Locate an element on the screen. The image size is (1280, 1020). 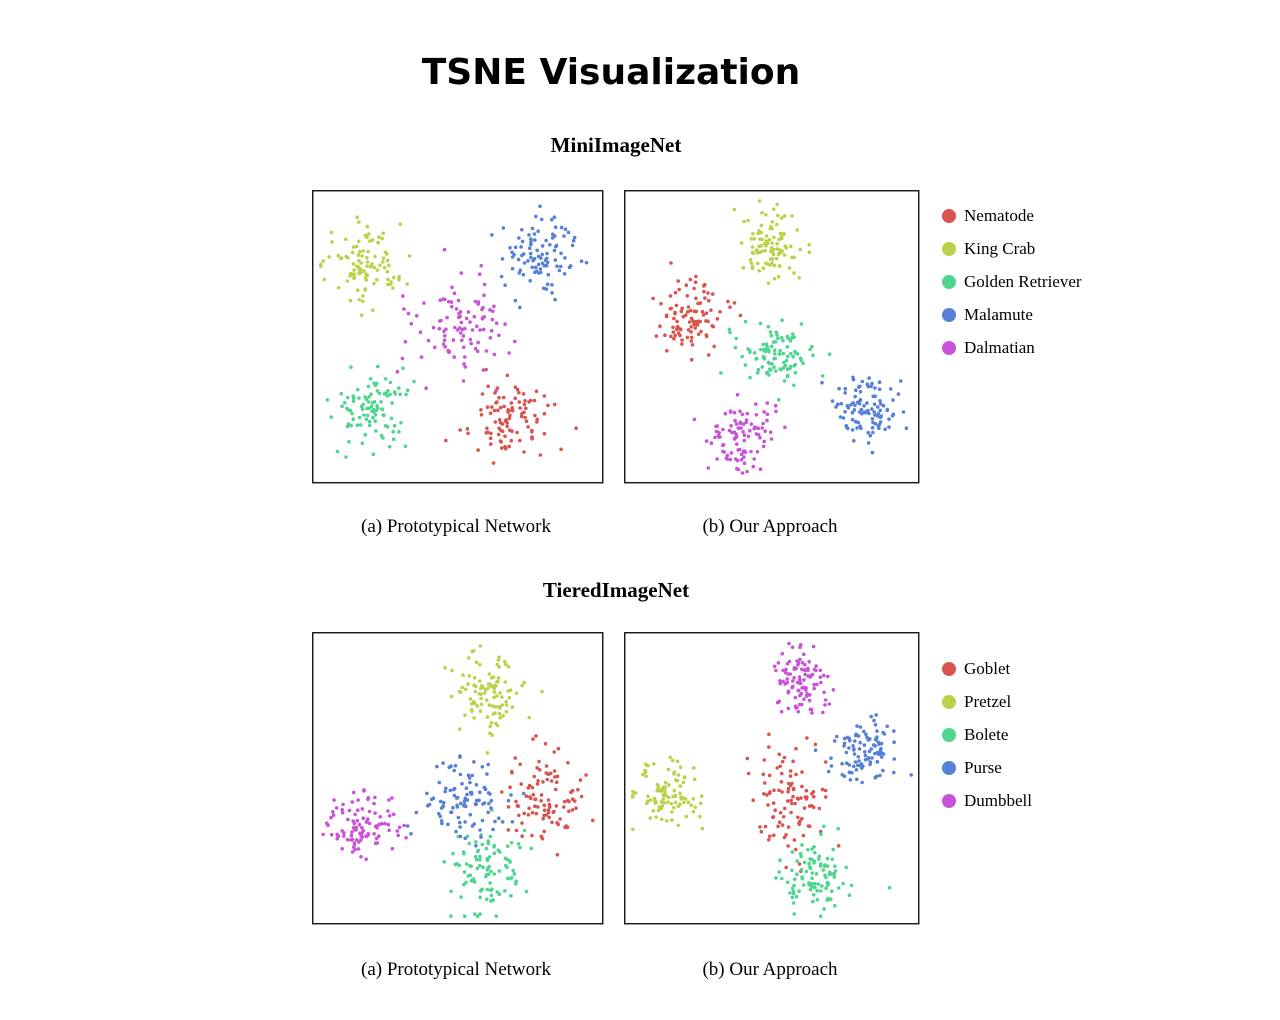
legend-item: Golden Retriever is located at coordinates (1012, 282).